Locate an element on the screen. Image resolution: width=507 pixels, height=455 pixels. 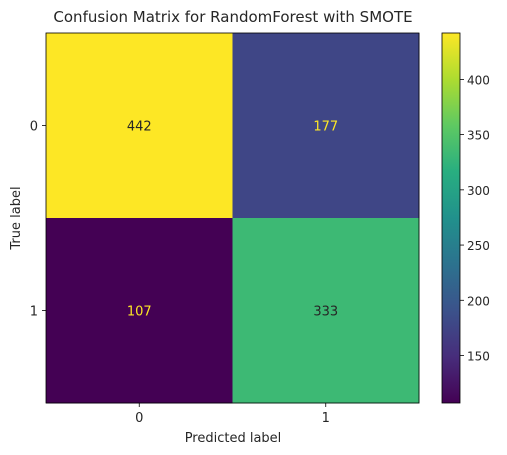
y-axis-label: True label is located at coordinates (16, 218).